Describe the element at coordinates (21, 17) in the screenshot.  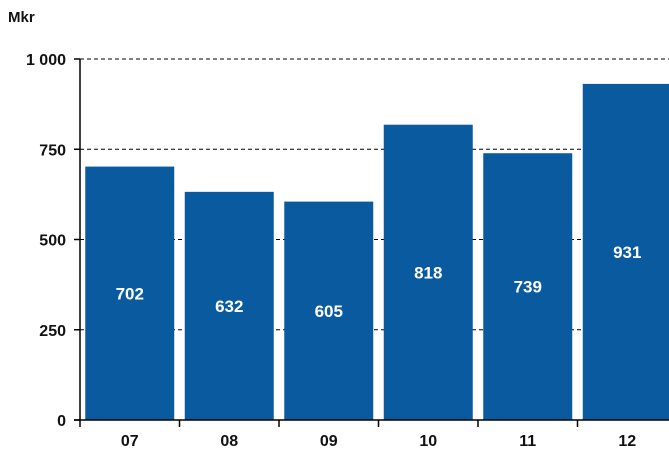
I see `y-unit-label: Mkr` at that location.